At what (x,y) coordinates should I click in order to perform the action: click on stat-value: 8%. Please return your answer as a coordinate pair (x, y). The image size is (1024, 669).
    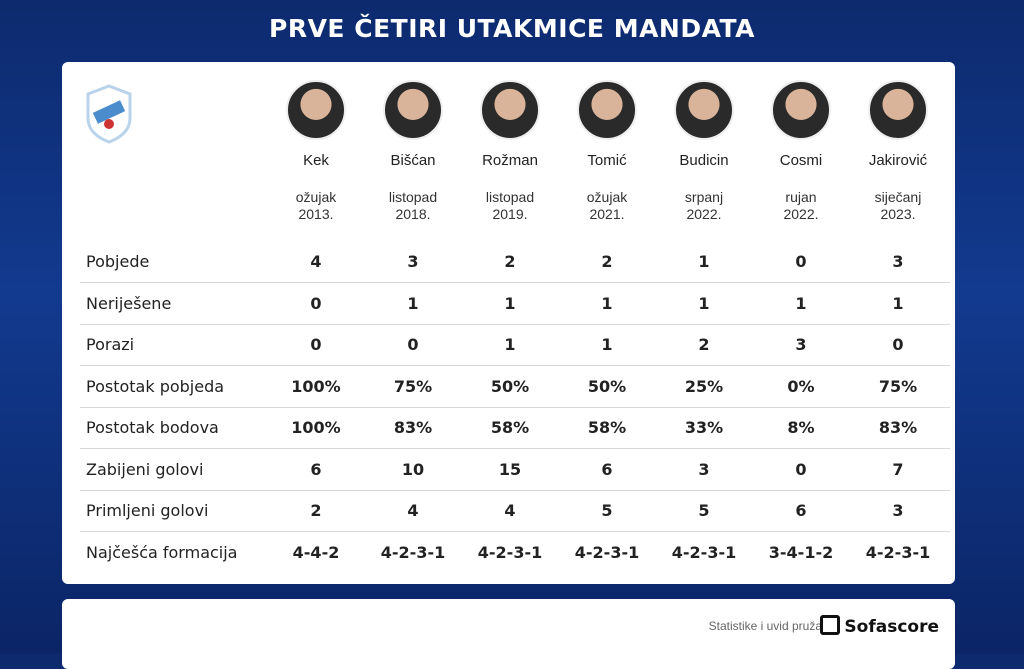
    Looking at the image, I should click on (801, 427).